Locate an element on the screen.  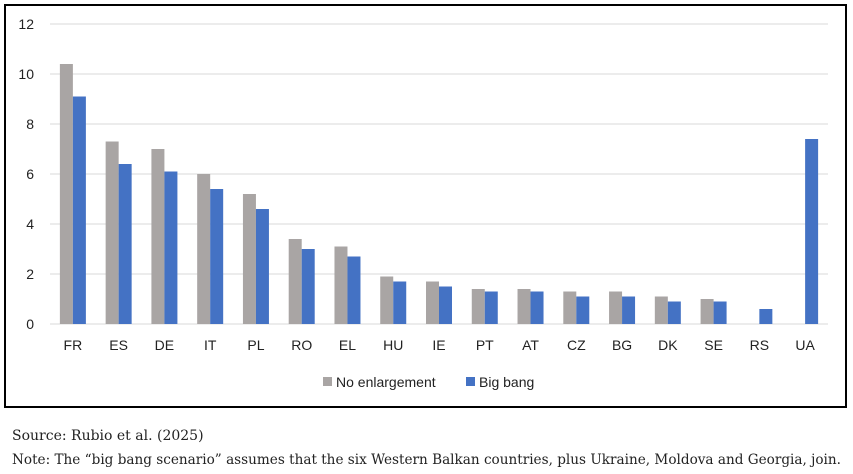
y-tick-label: 8 is located at coordinates (30, 124).